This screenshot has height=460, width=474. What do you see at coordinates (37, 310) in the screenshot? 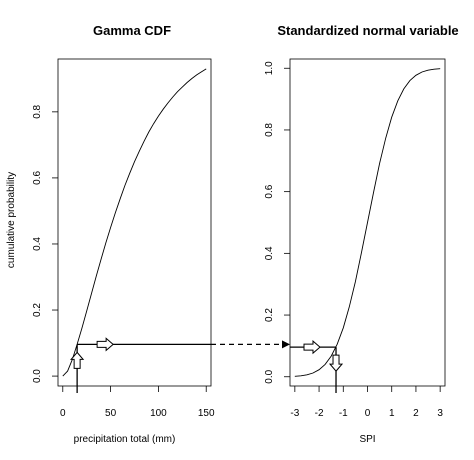
I see `gamma-cdf-y-tick-label: 0.2` at bounding box center [37, 310].